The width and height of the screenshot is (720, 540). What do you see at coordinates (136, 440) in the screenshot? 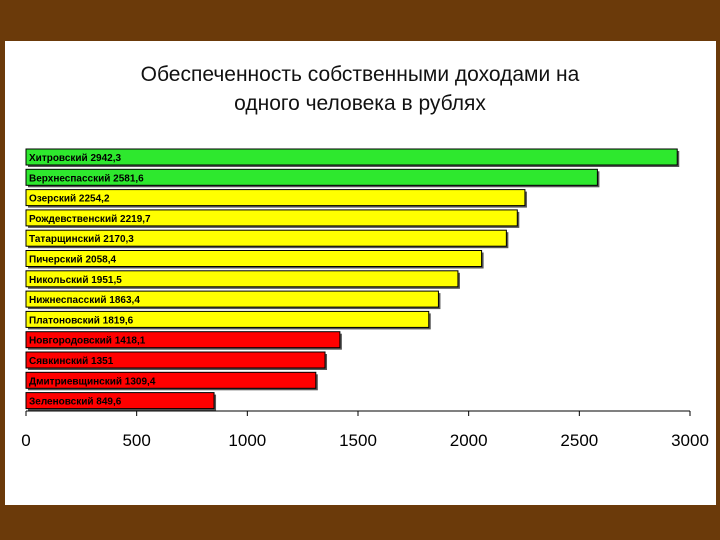
I see `x-tick-label: 500` at bounding box center [136, 440].